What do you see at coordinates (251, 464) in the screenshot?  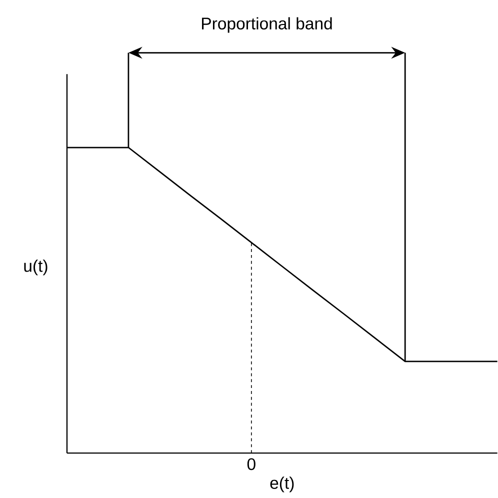 I see `annotation: 0` at bounding box center [251, 464].